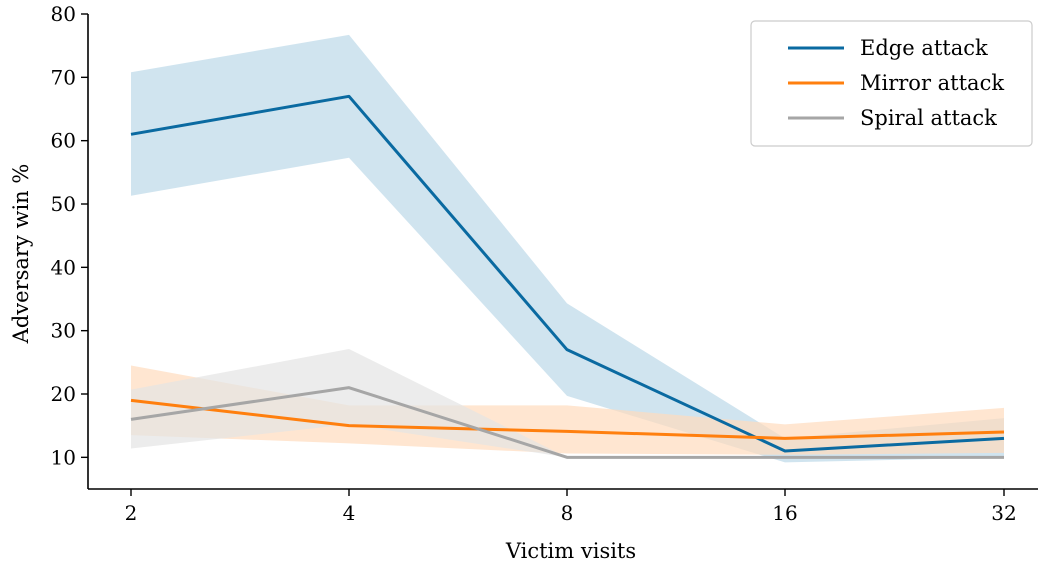  What do you see at coordinates (570, 550) in the screenshot?
I see `x-axis-label: Victim visits` at bounding box center [570, 550].